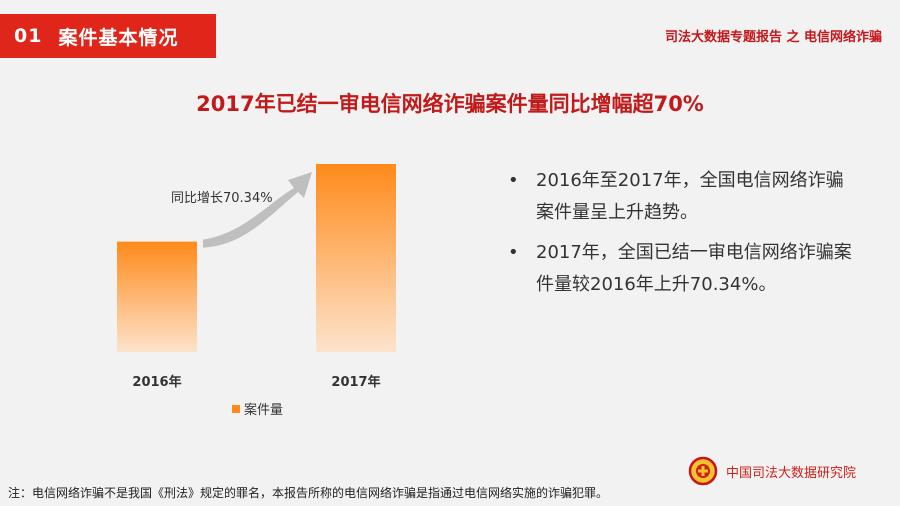 This screenshot has width=900, height=506. I want to click on section-number: 01, so click(28, 36).